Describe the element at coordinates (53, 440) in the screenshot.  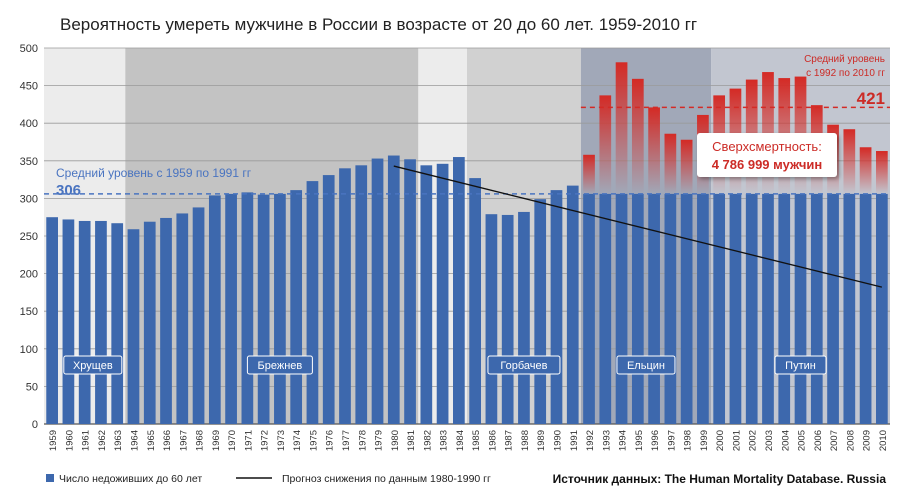
I see `x-tick-label: 1959` at that location.